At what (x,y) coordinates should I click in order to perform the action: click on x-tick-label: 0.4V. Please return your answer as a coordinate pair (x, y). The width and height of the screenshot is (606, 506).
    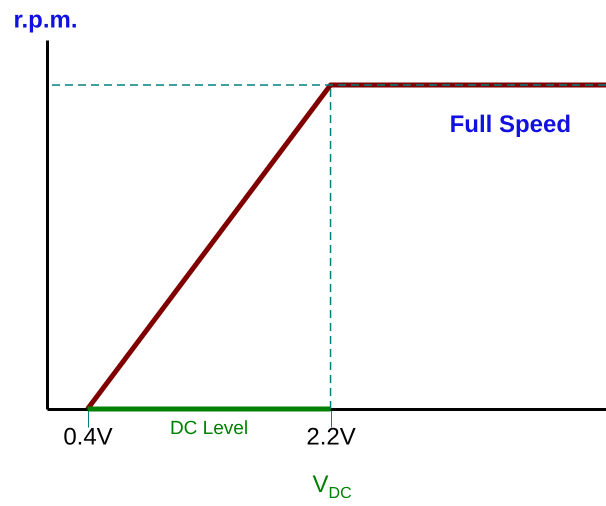
    Looking at the image, I should click on (88, 437).